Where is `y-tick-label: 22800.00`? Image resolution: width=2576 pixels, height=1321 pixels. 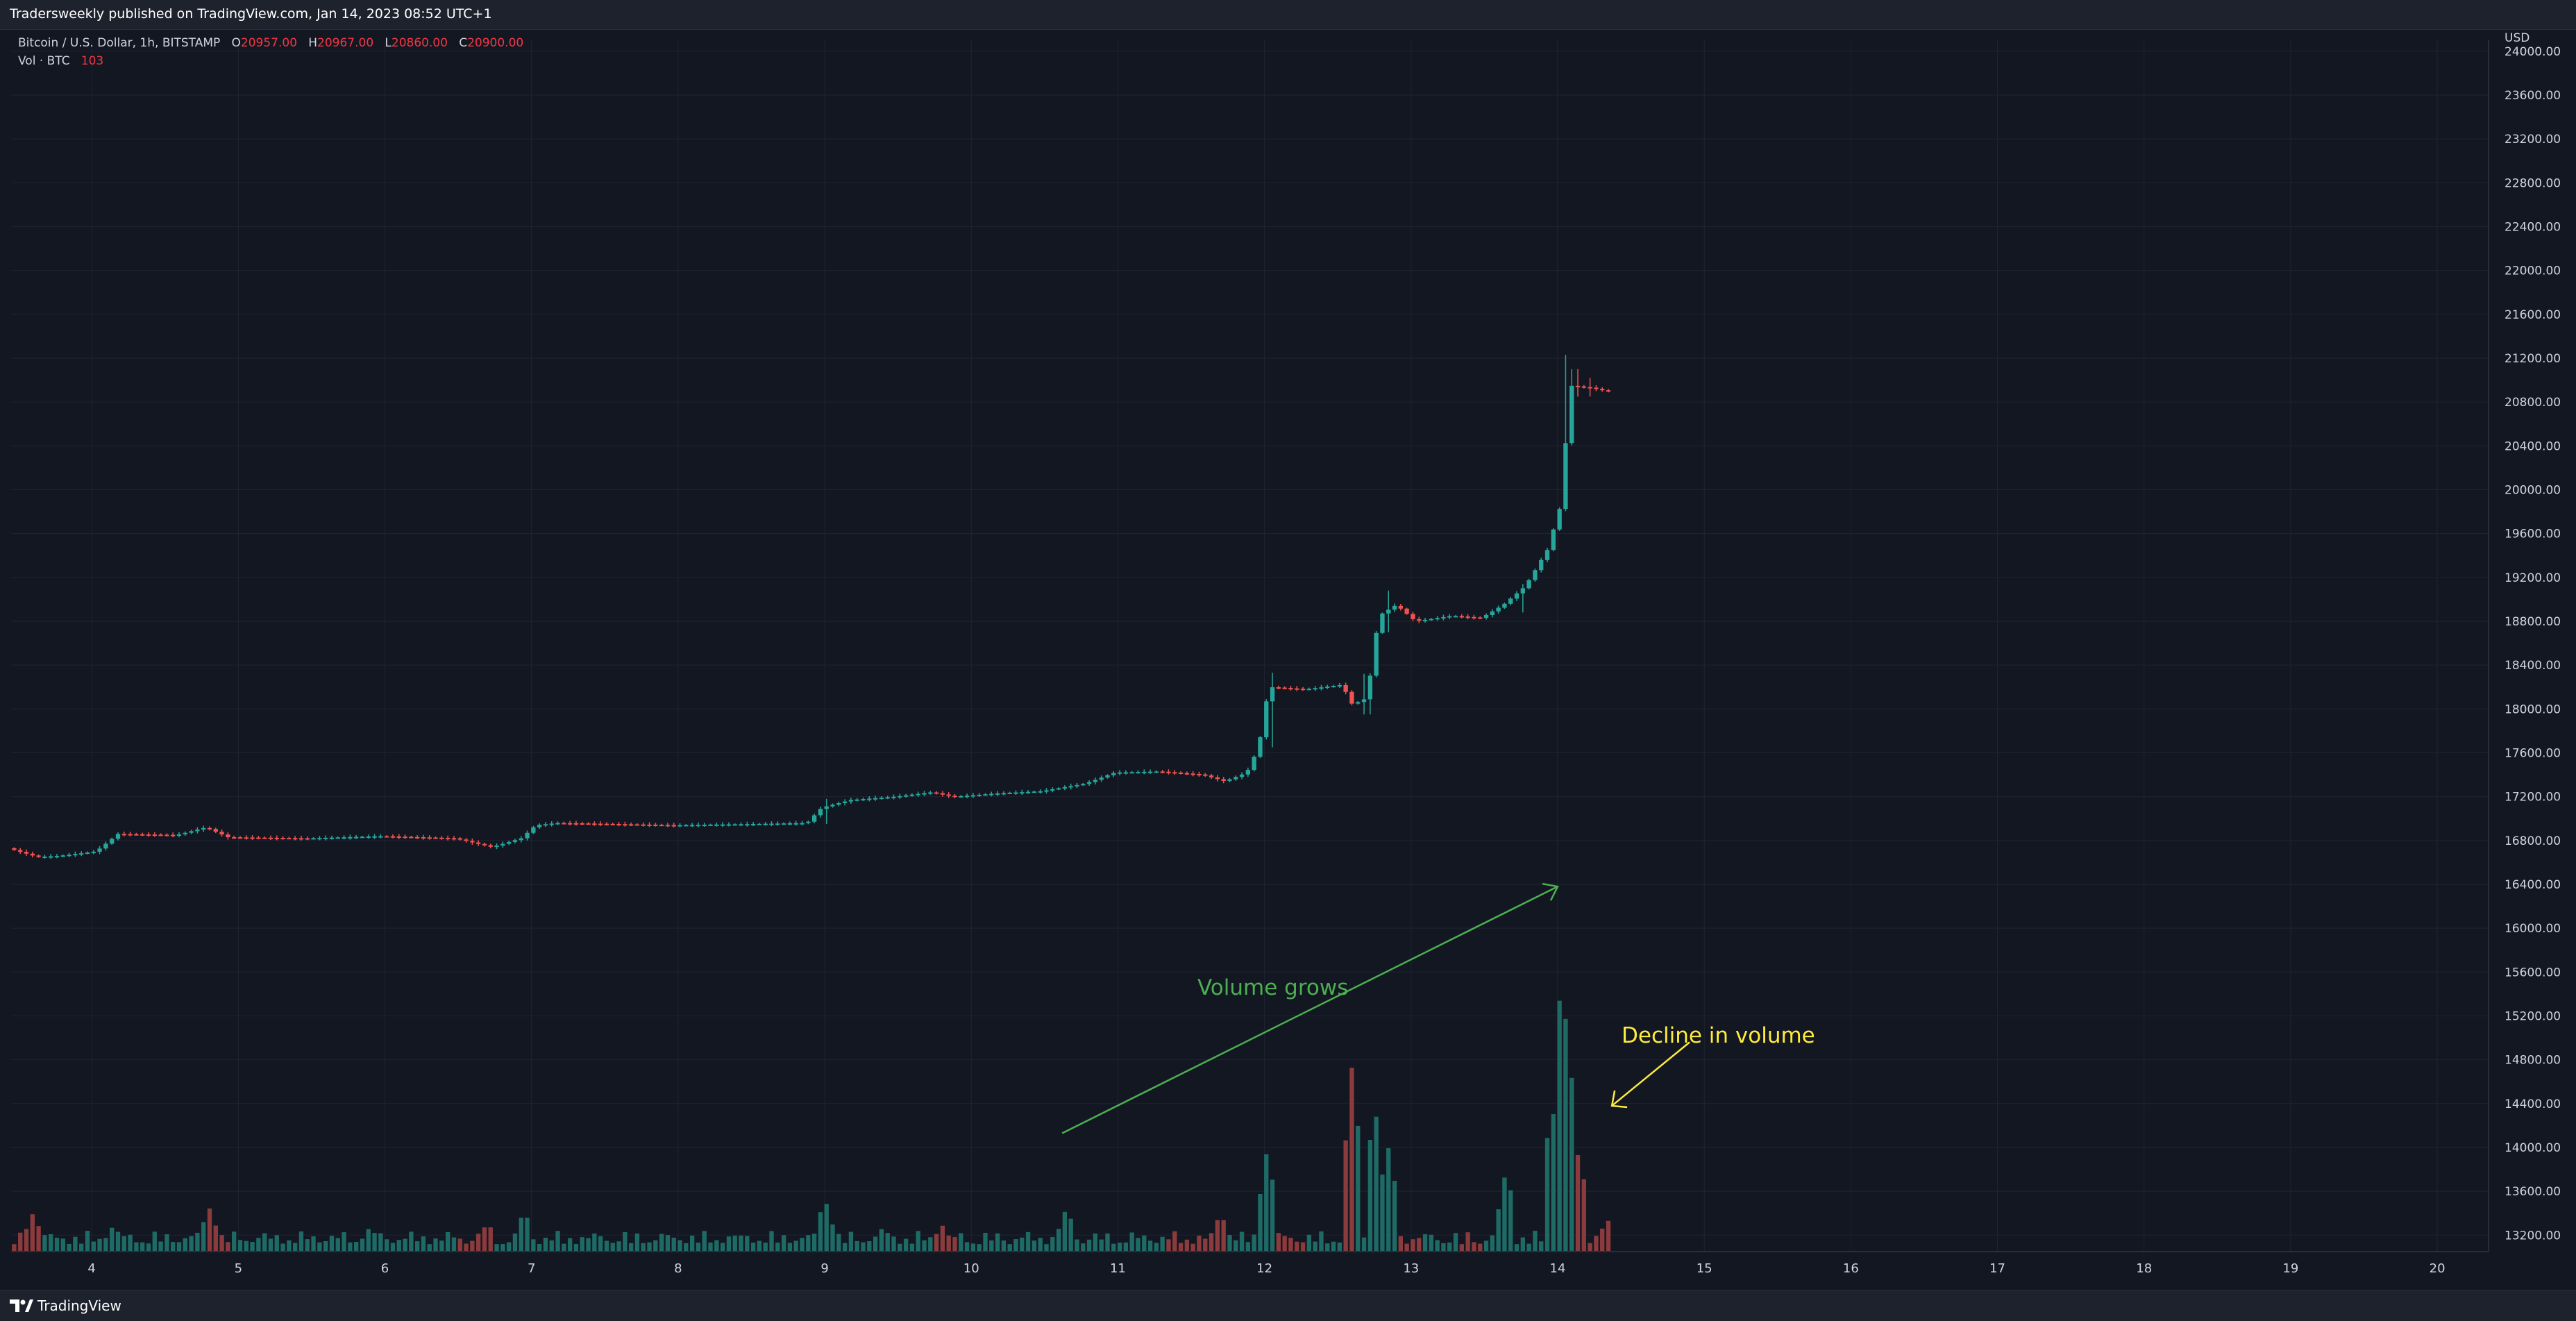 y-tick-label: 22800.00 is located at coordinates (2533, 183).